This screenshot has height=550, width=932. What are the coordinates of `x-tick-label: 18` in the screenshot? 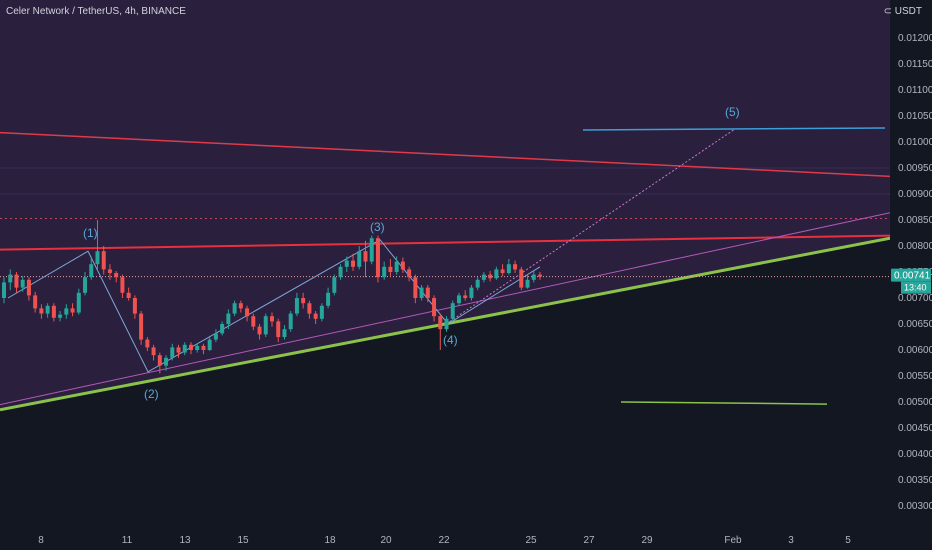 It's located at (330, 540).